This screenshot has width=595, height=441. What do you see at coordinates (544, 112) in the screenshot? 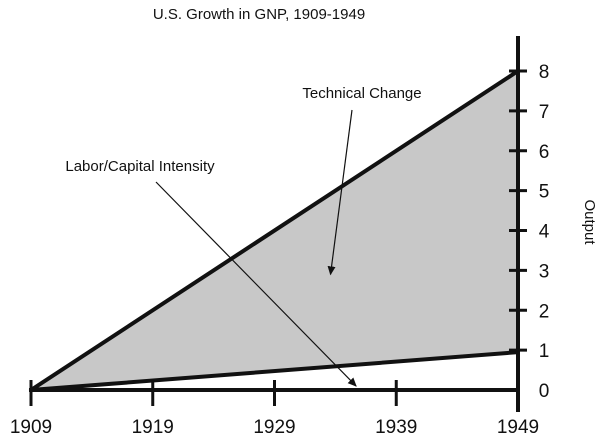
I see `y-tick-label: 7` at bounding box center [544, 112].